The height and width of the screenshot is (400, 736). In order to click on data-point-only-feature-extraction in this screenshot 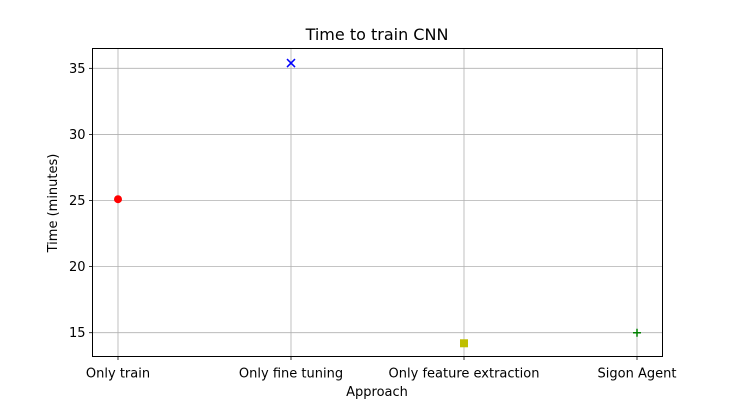, I will do `click(464, 343)`.